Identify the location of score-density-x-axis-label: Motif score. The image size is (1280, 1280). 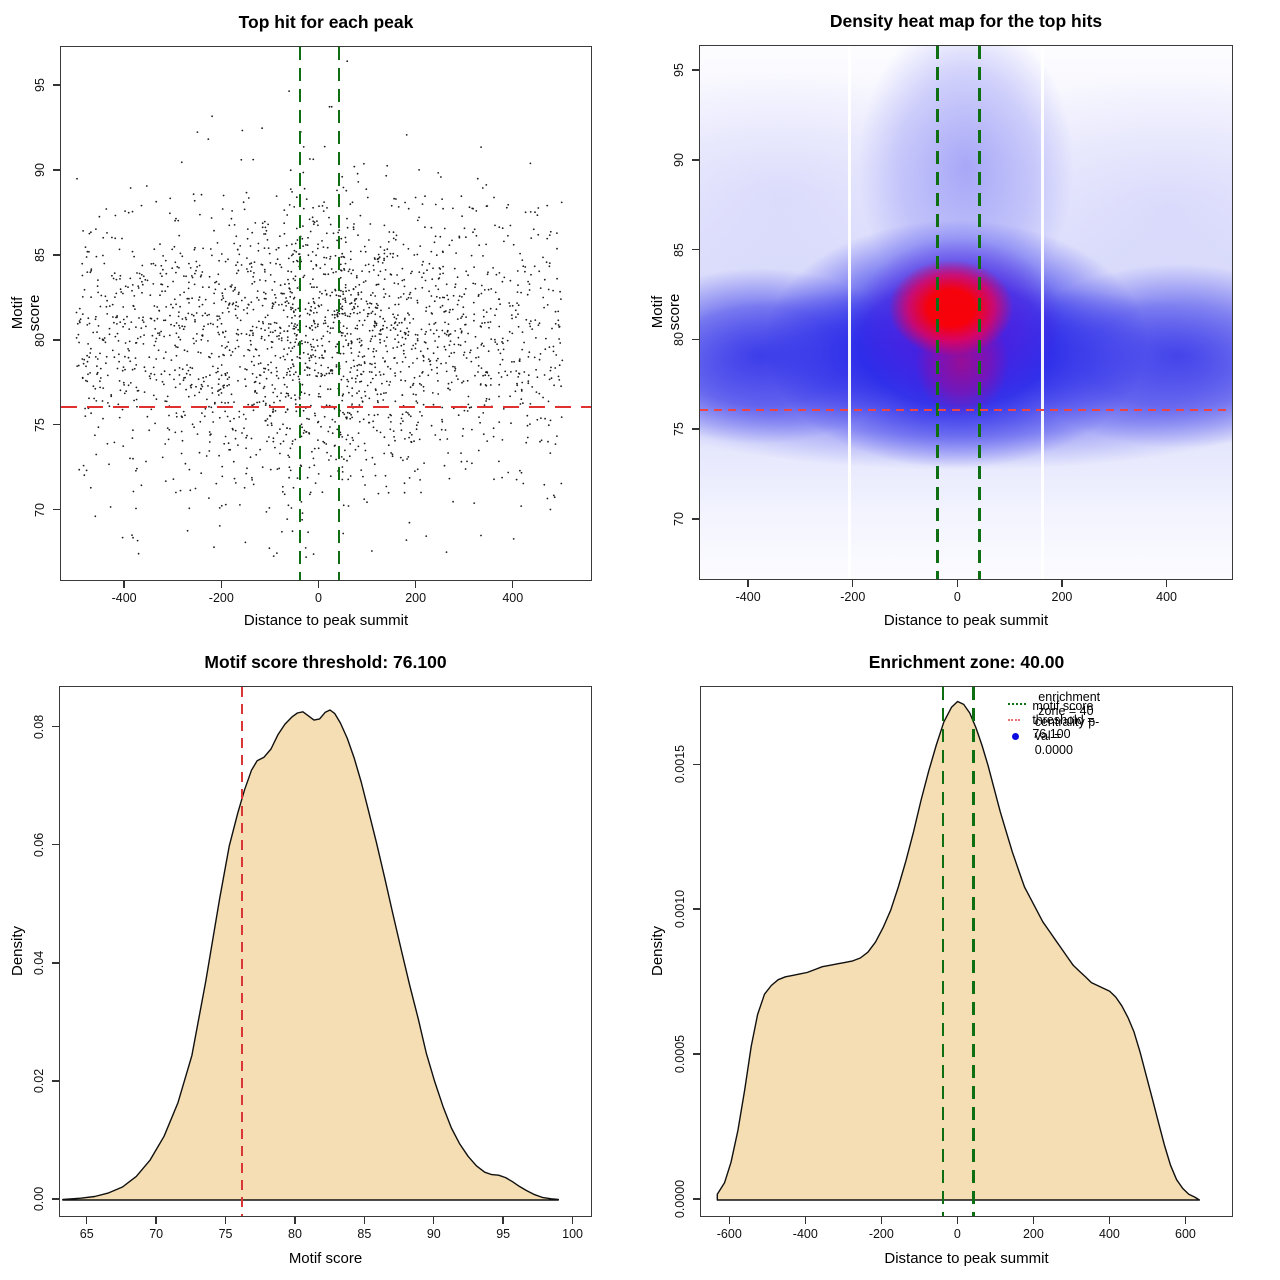
(325, 1258).